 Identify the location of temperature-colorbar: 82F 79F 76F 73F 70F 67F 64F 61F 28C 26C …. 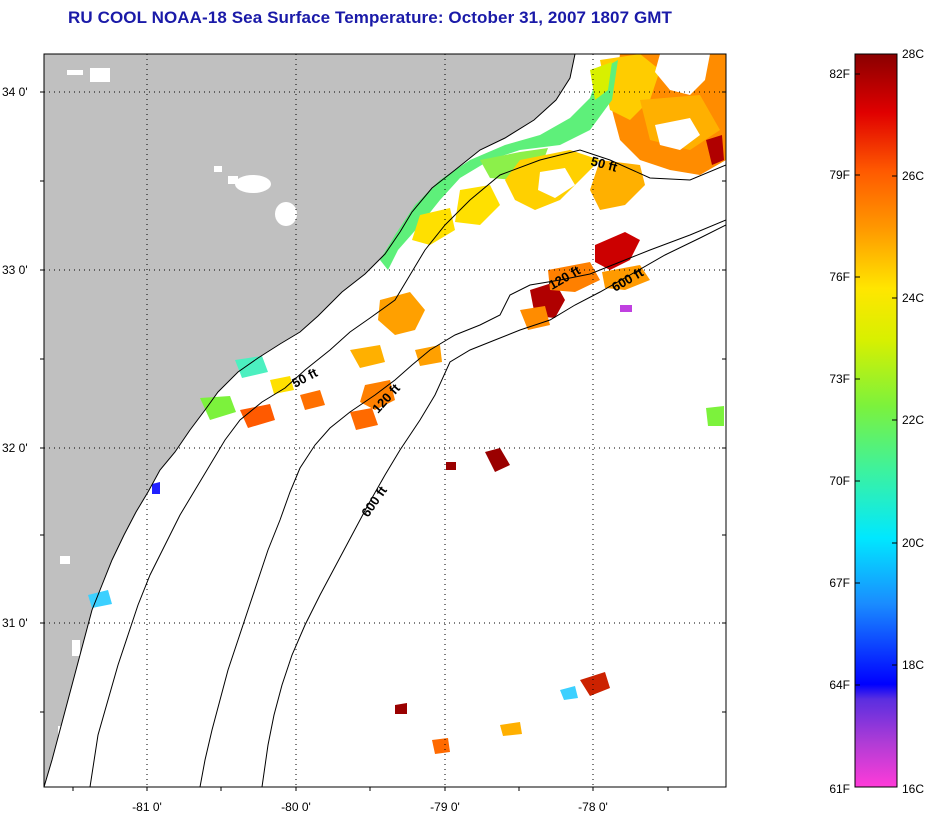
(876, 421).